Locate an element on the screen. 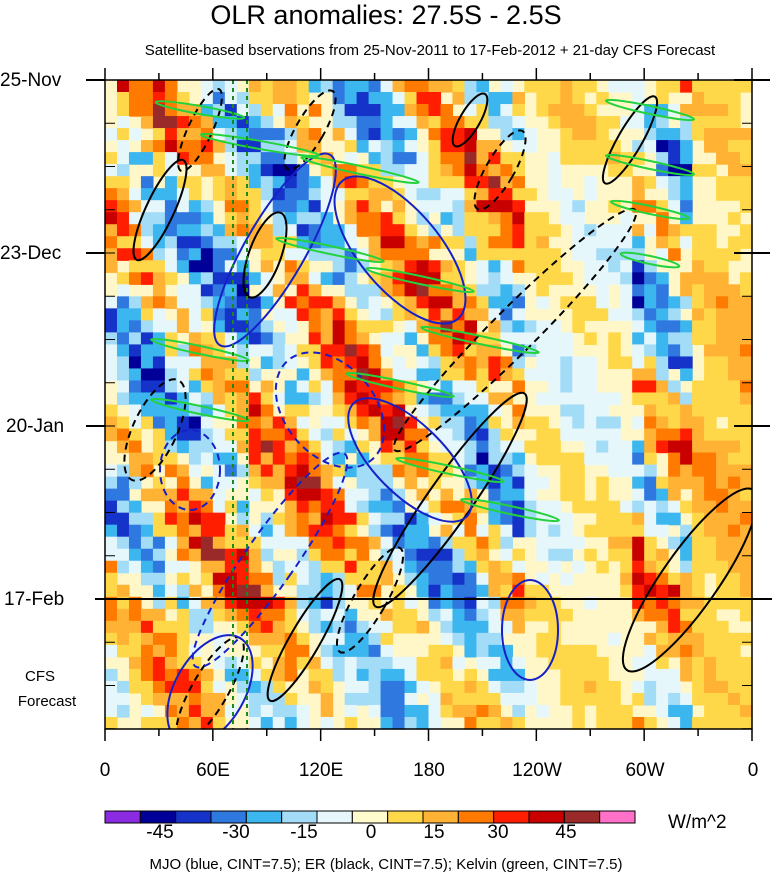 This screenshot has height=878, width=772. colorbar-tick-0: 0 is located at coordinates (371, 832).